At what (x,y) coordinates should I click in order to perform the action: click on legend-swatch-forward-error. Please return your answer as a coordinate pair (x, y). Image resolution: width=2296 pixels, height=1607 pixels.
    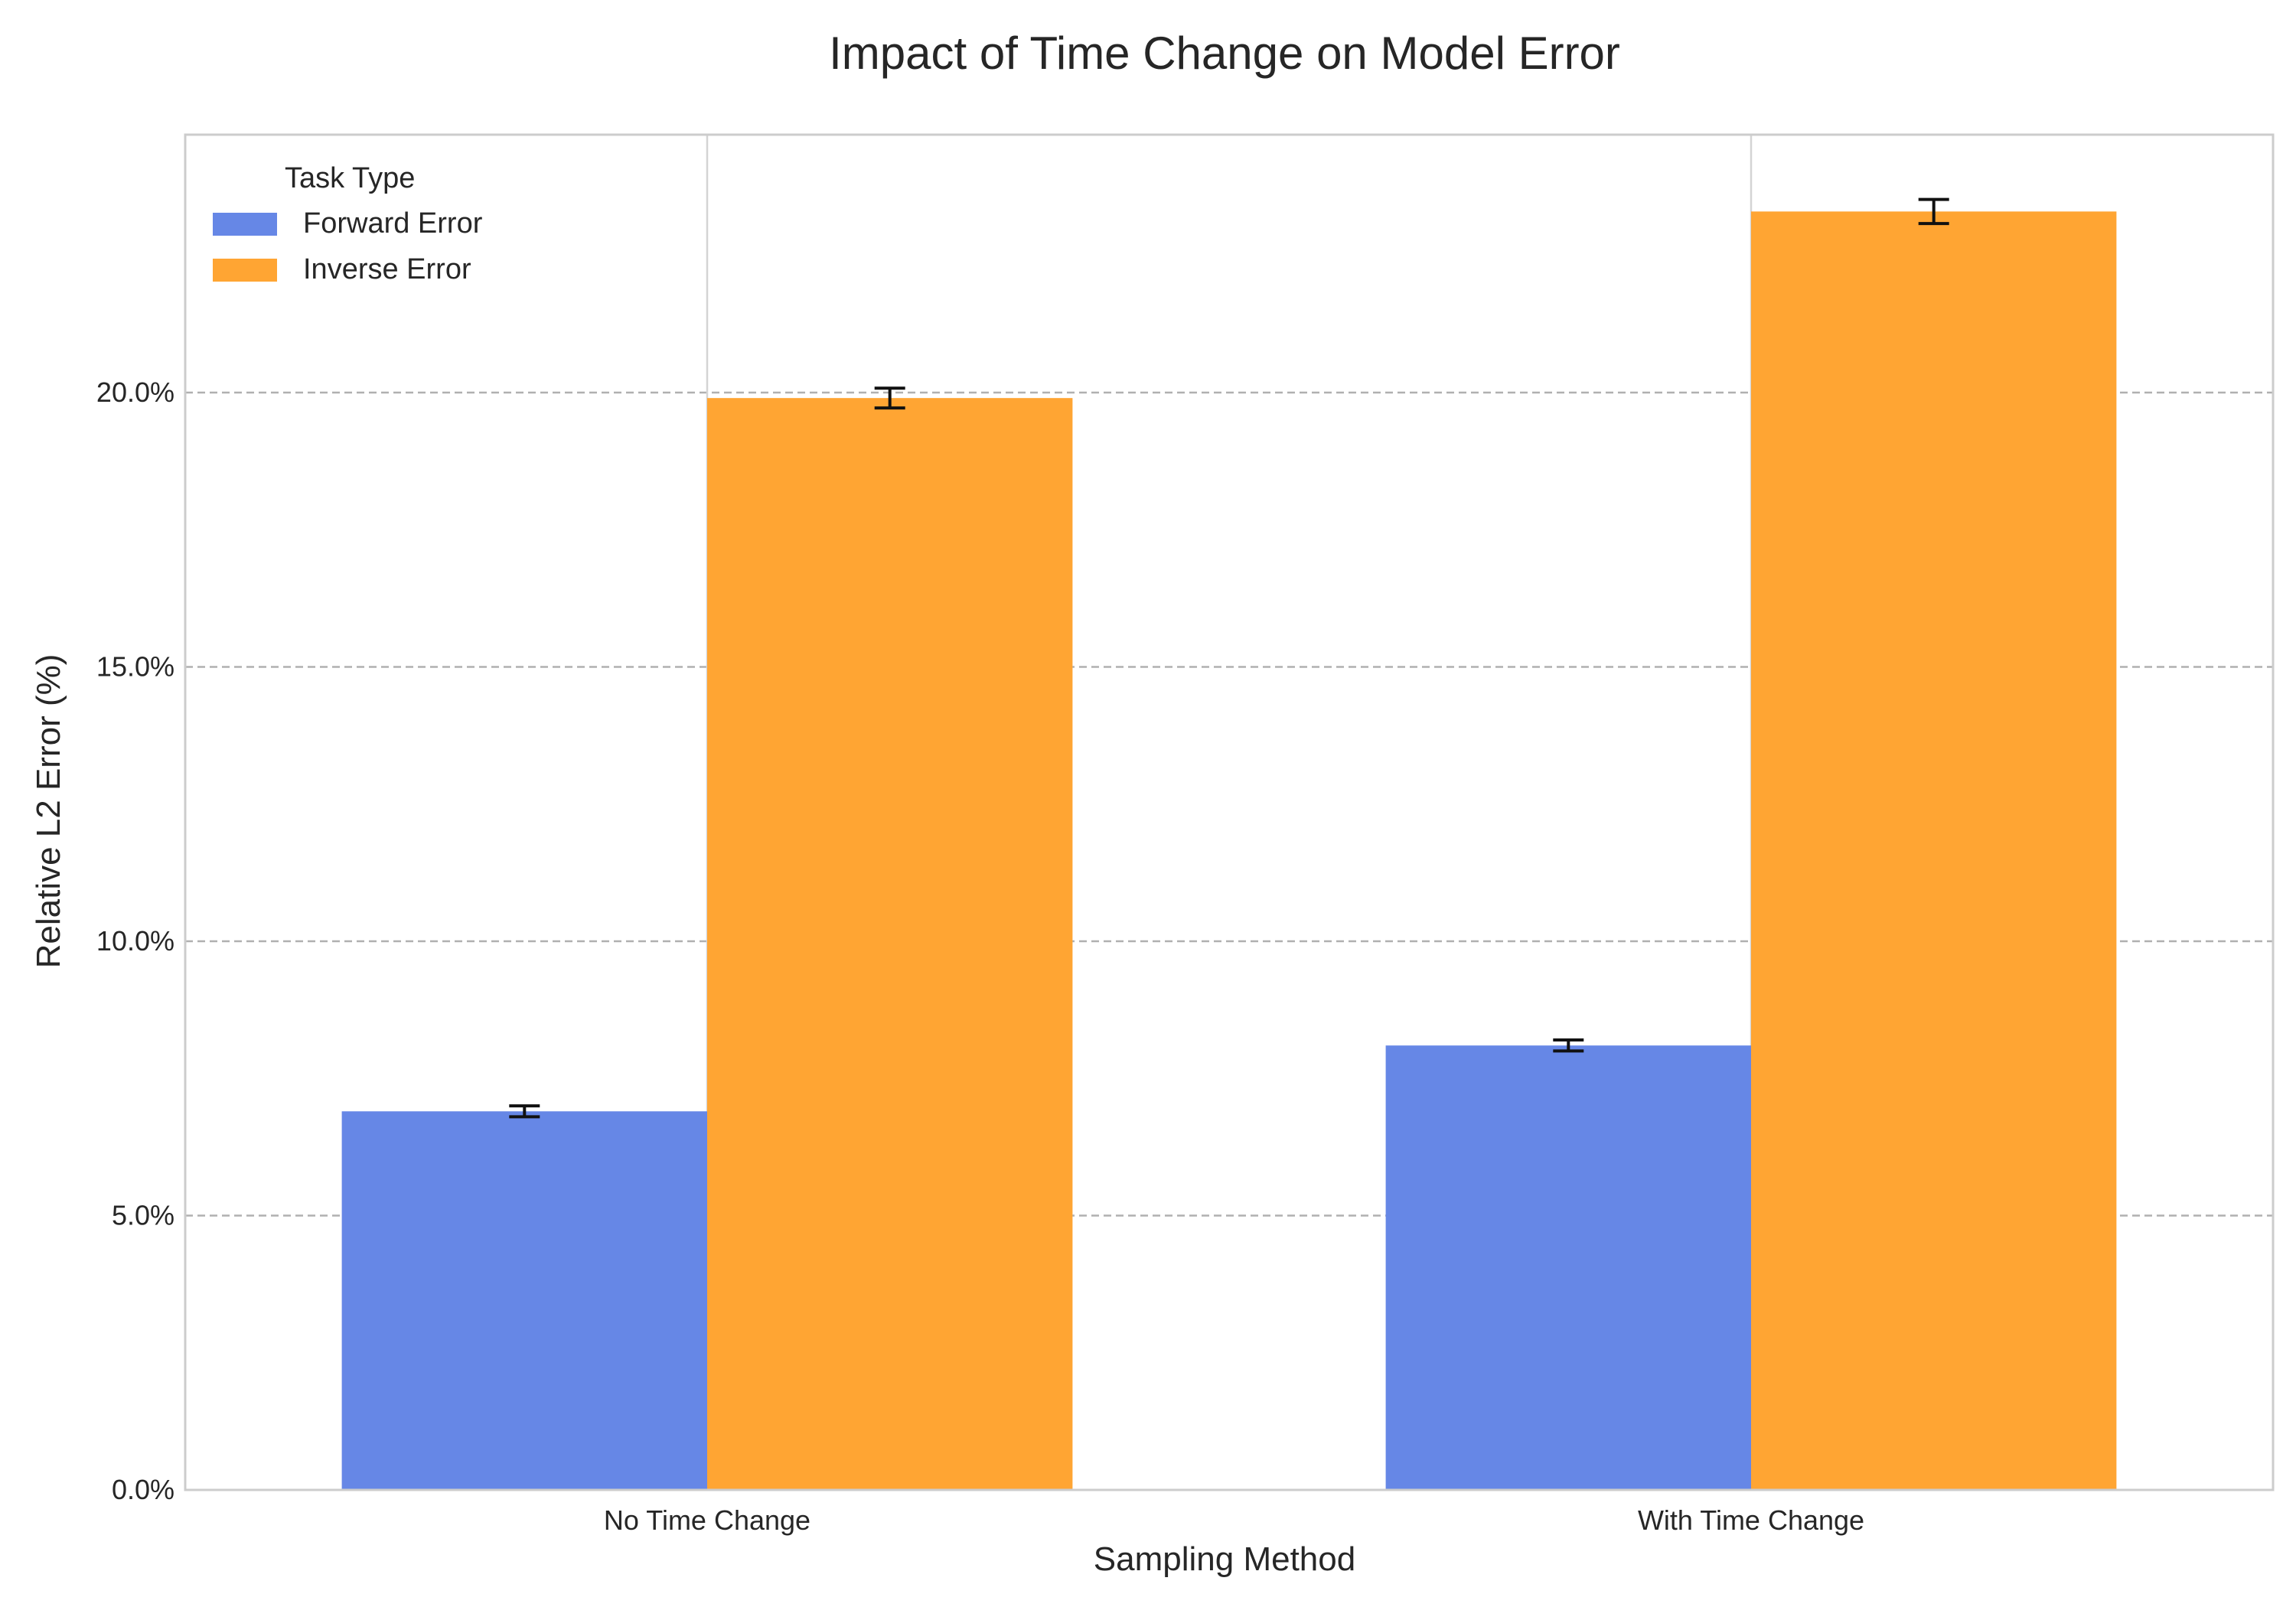
    Looking at the image, I should click on (245, 225).